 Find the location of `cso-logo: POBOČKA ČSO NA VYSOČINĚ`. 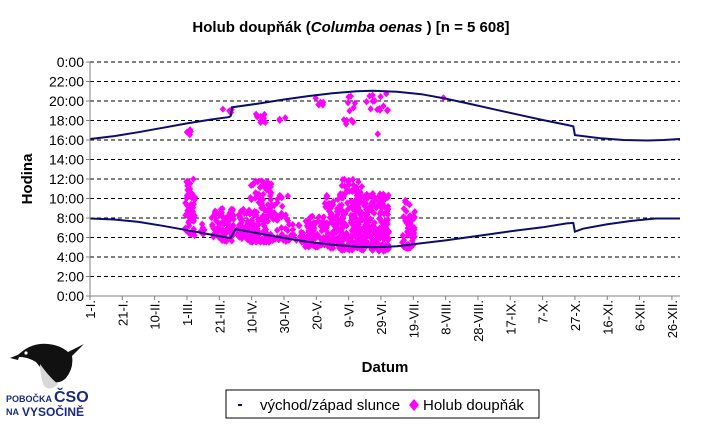

cso-logo: POBOČKA ČSO NA VYSOČINĚ is located at coordinates (47, 381).